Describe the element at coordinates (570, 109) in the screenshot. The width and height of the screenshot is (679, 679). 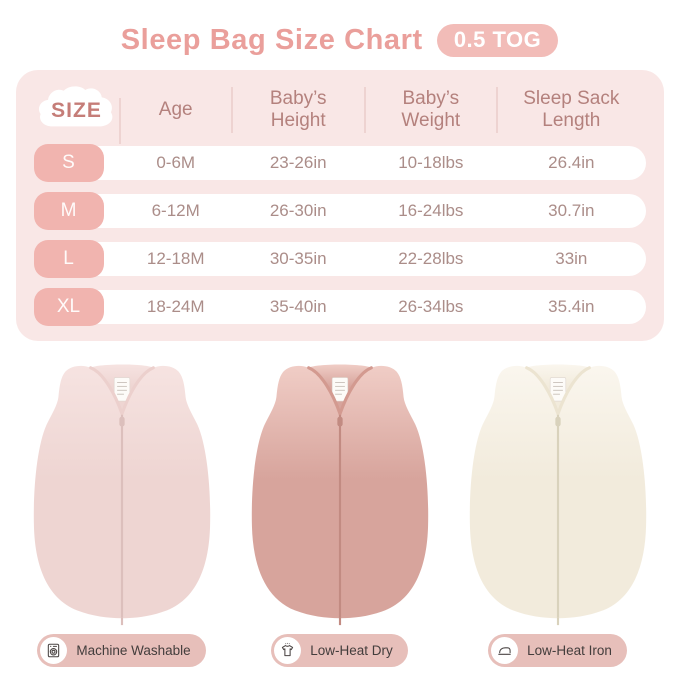
I see `column-header-length: Sleep Sack Length` at that location.